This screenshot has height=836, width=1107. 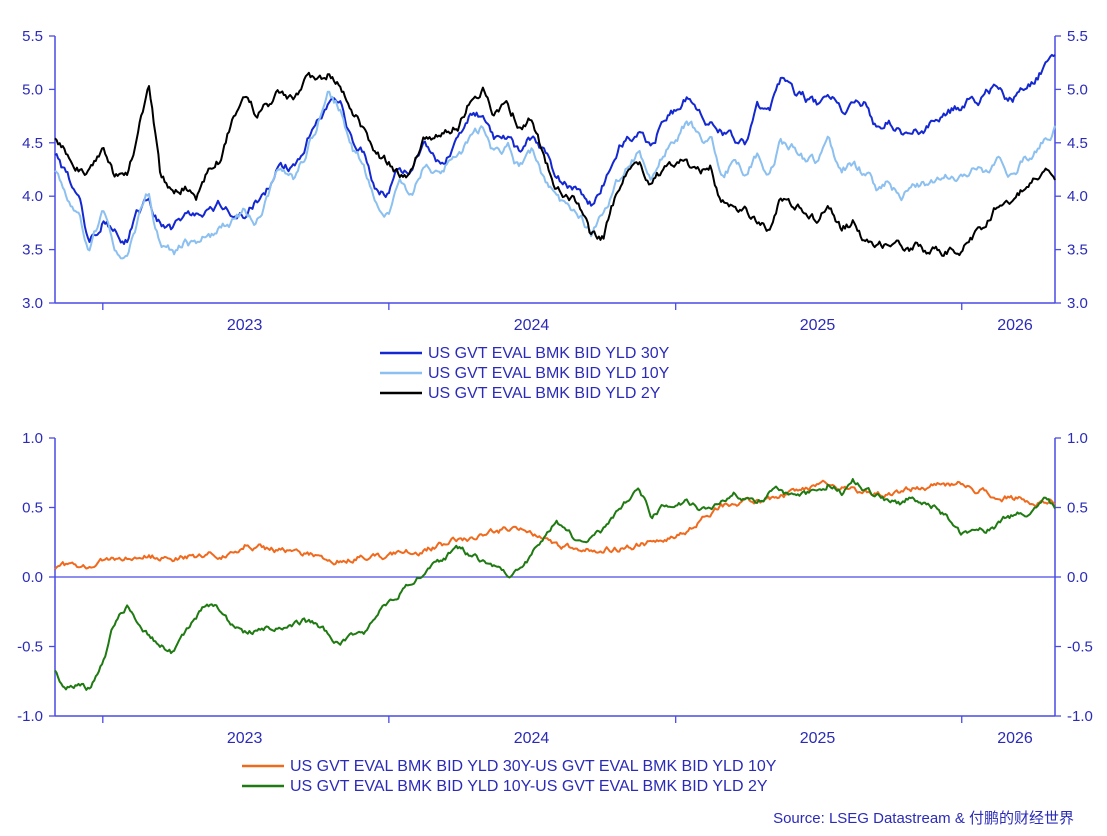 I want to click on y-tick-label-left: 5.5, so click(x=32, y=36).